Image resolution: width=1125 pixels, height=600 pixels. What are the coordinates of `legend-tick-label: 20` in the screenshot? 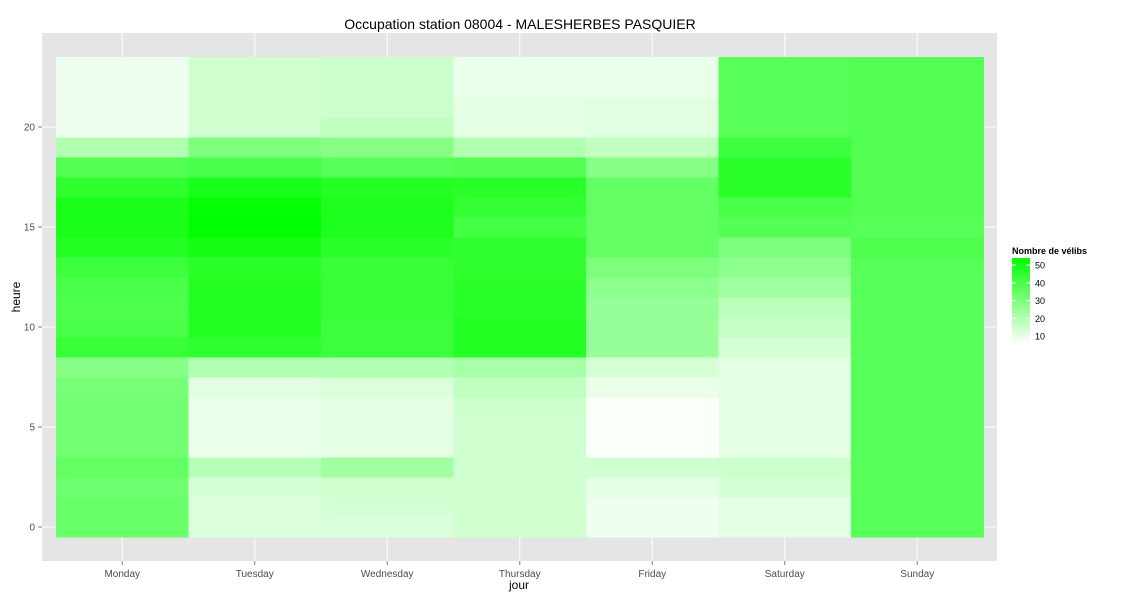 It's located at (1040, 319).